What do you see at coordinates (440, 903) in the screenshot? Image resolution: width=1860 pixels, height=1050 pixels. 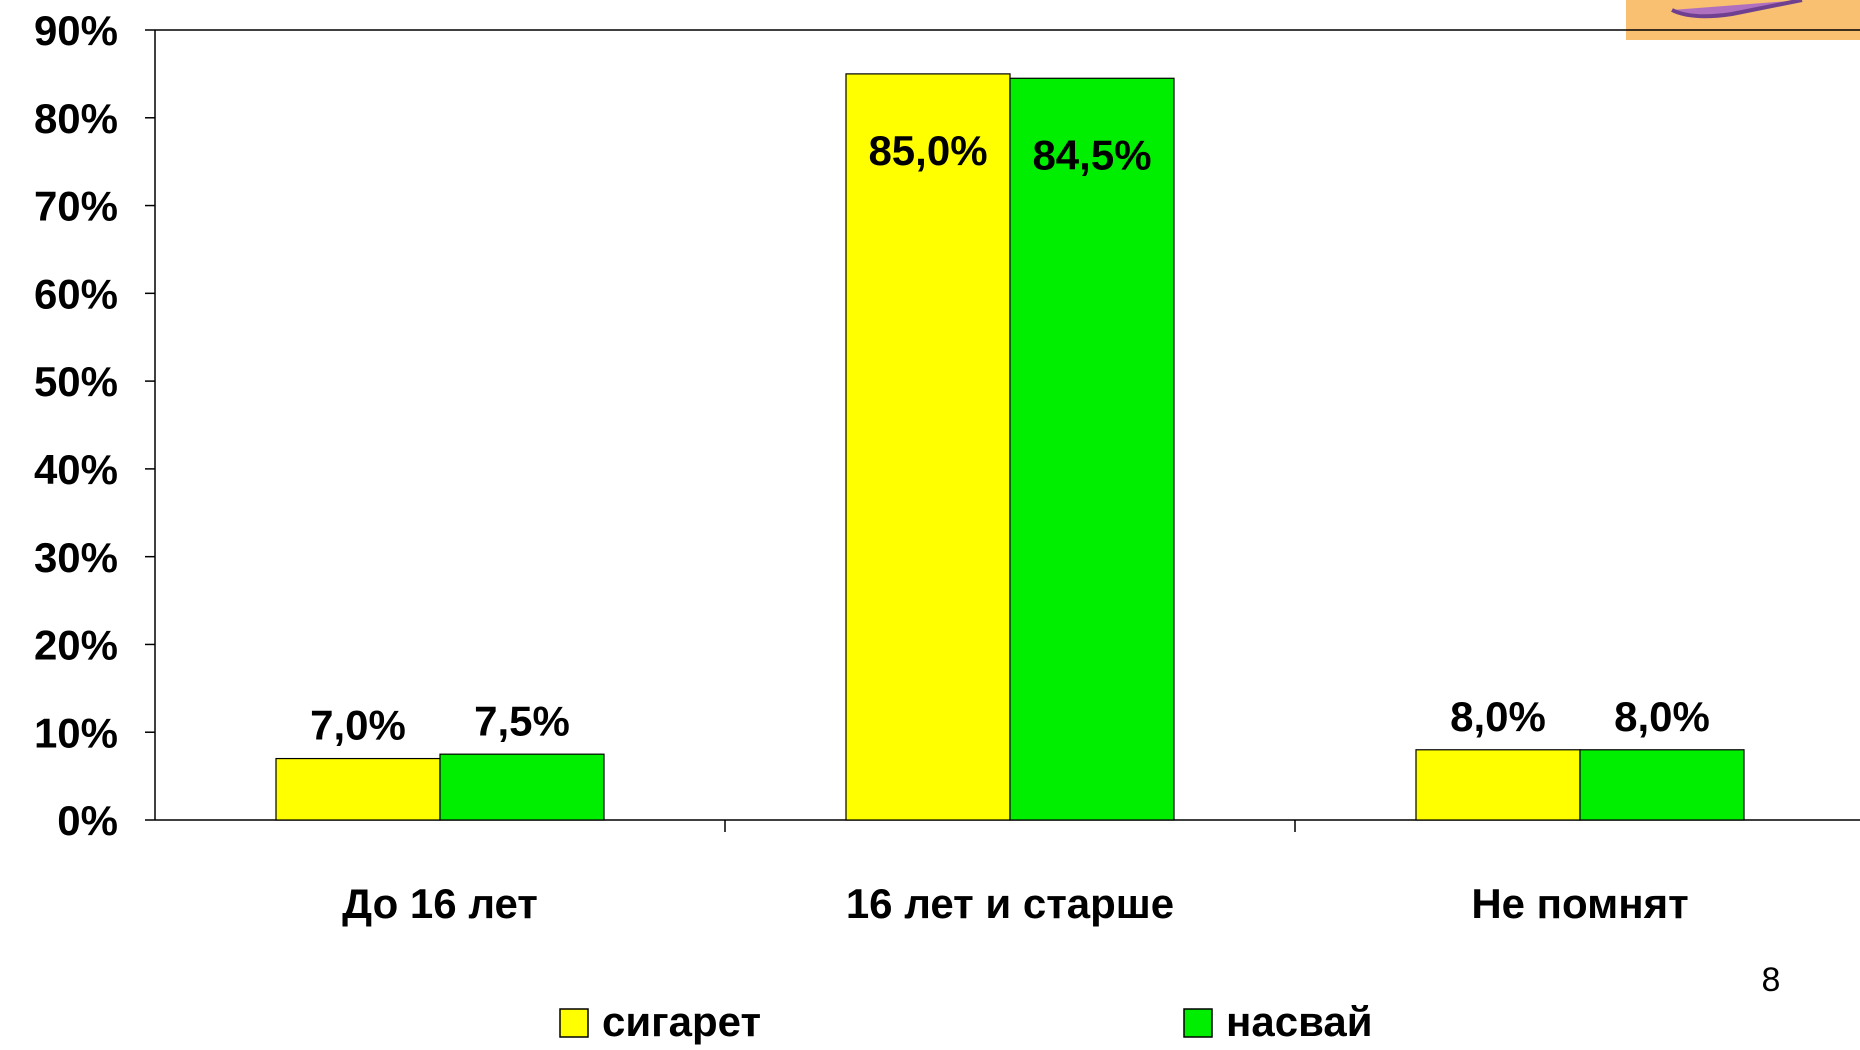 I see `x-tick-label: До 16 лет` at bounding box center [440, 903].